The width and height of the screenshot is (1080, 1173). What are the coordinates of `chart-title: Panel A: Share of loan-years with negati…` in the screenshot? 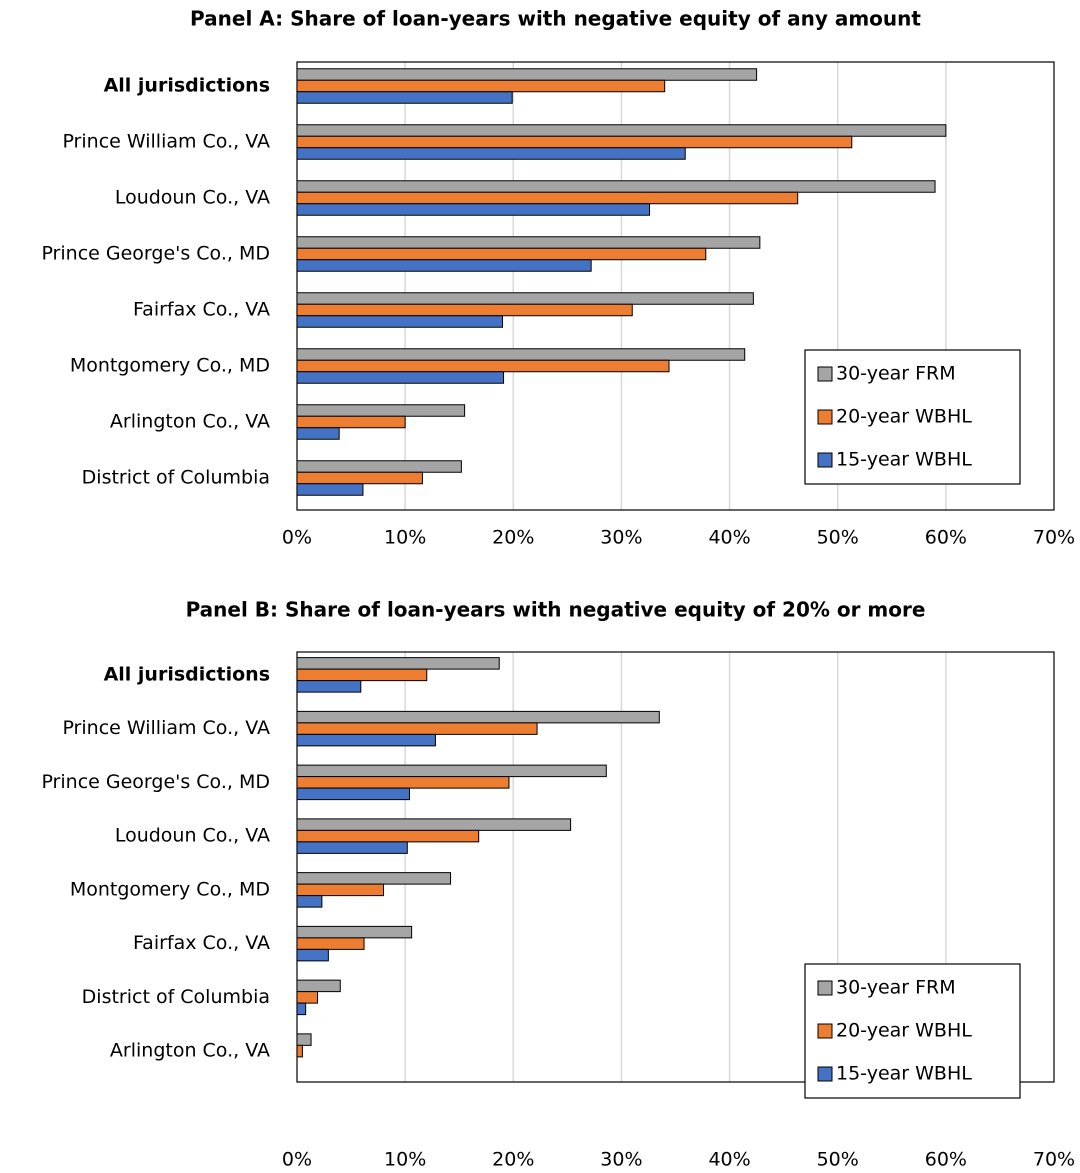 It's located at (555, 19).